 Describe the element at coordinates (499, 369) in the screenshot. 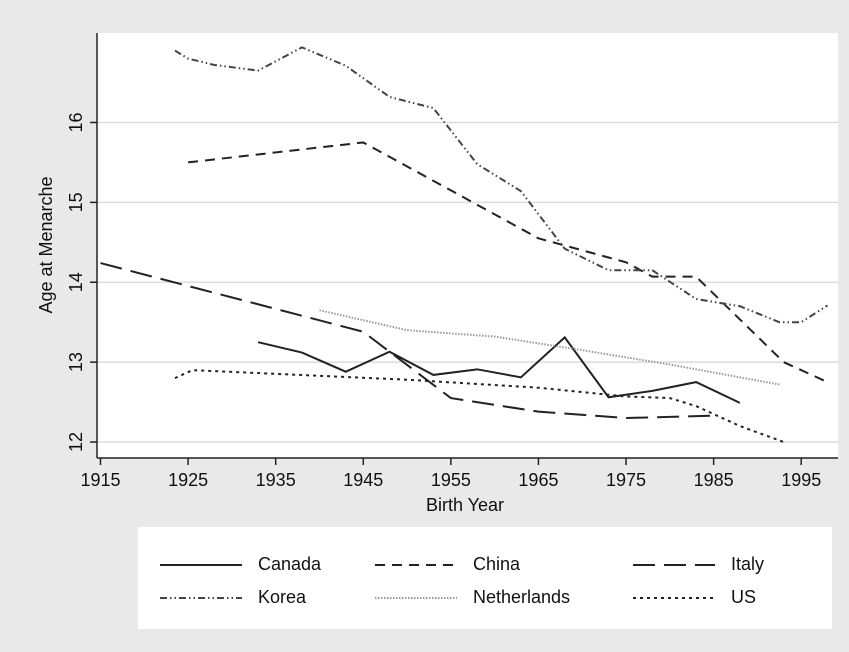

I see `series-line` at that location.